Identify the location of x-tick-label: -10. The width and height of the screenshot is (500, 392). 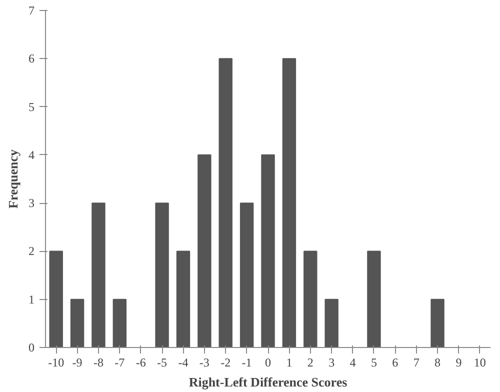
(56, 363).